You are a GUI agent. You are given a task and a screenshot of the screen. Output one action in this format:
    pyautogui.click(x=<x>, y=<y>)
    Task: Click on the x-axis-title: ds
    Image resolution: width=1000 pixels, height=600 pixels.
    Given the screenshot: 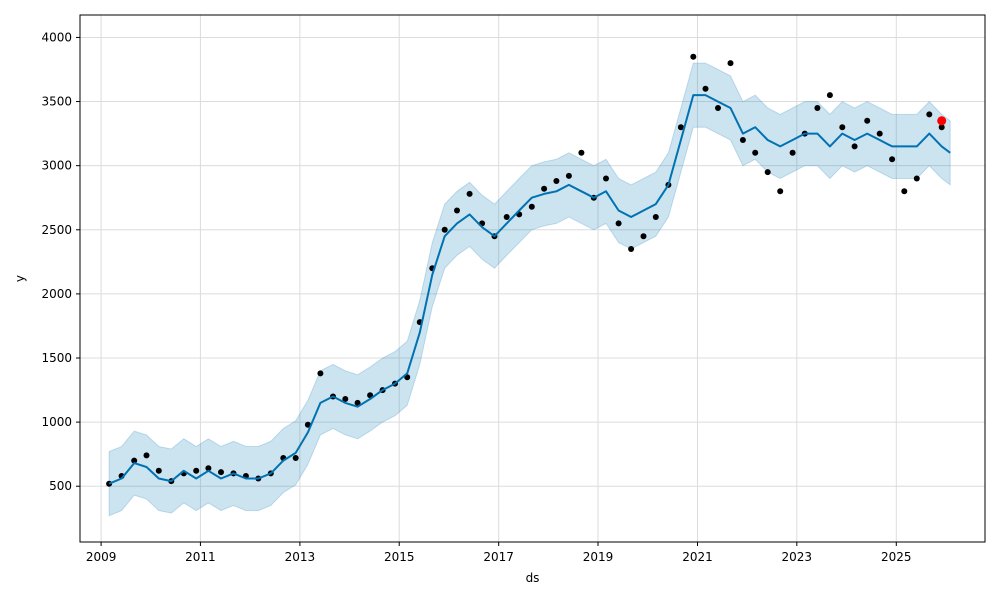 What is the action you would take?
    pyautogui.click(x=533, y=578)
    